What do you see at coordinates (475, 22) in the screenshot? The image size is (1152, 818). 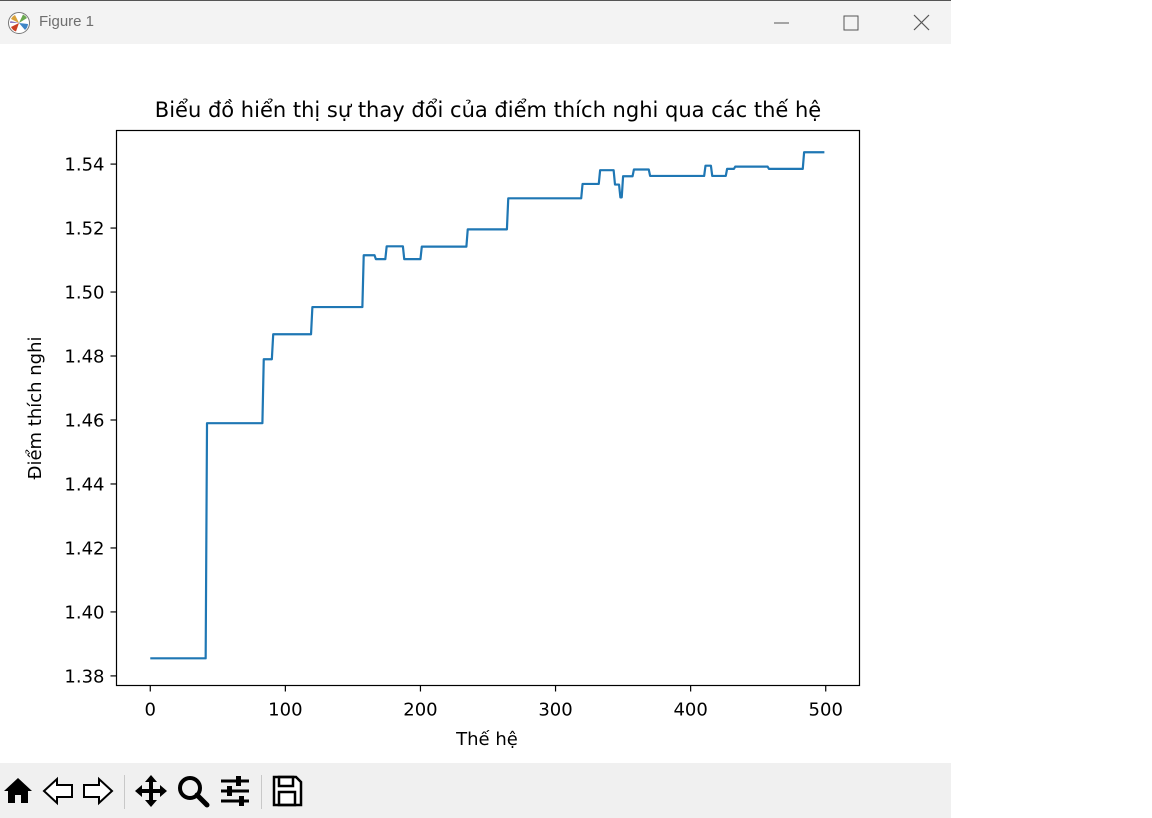 I see `title-bar: Figure 1` at bounding box center [475, 22].